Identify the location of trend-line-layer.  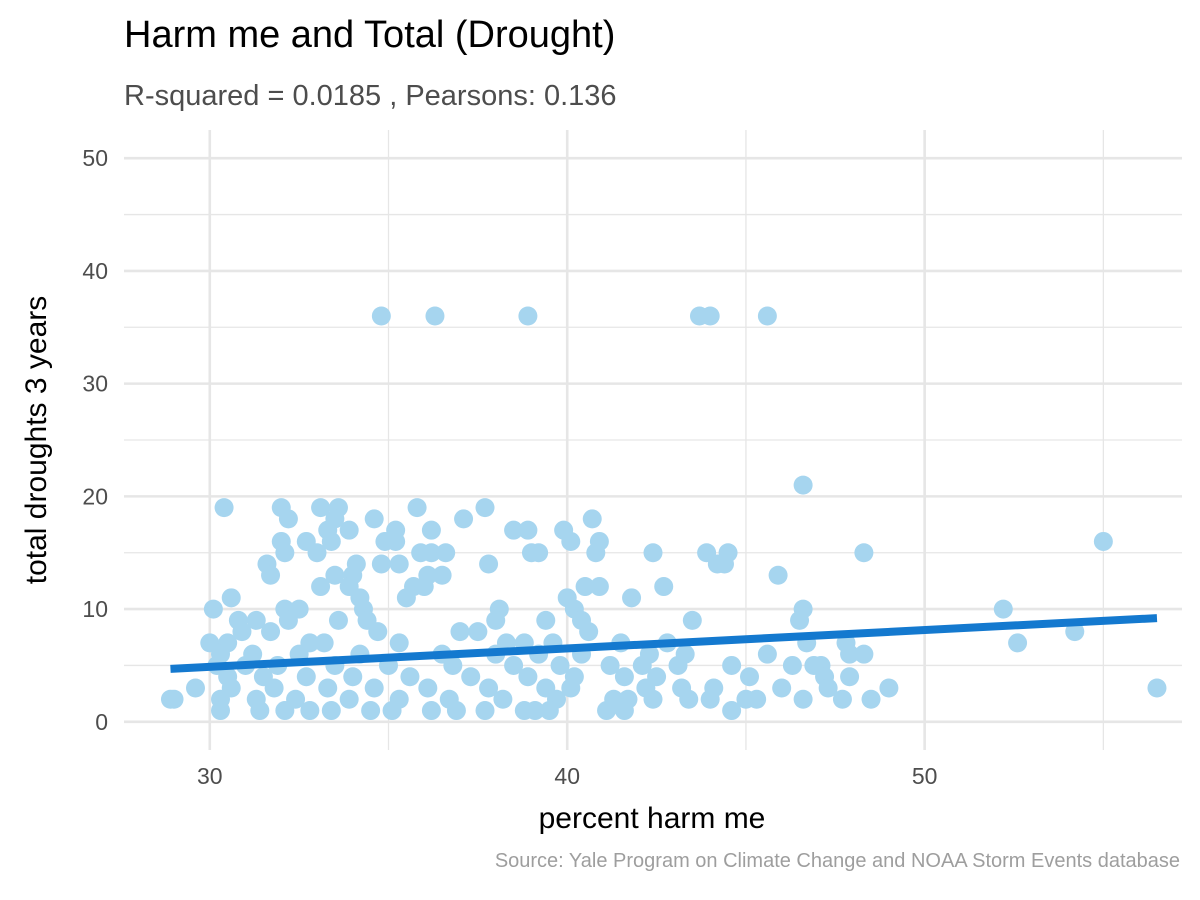
(664, 643).